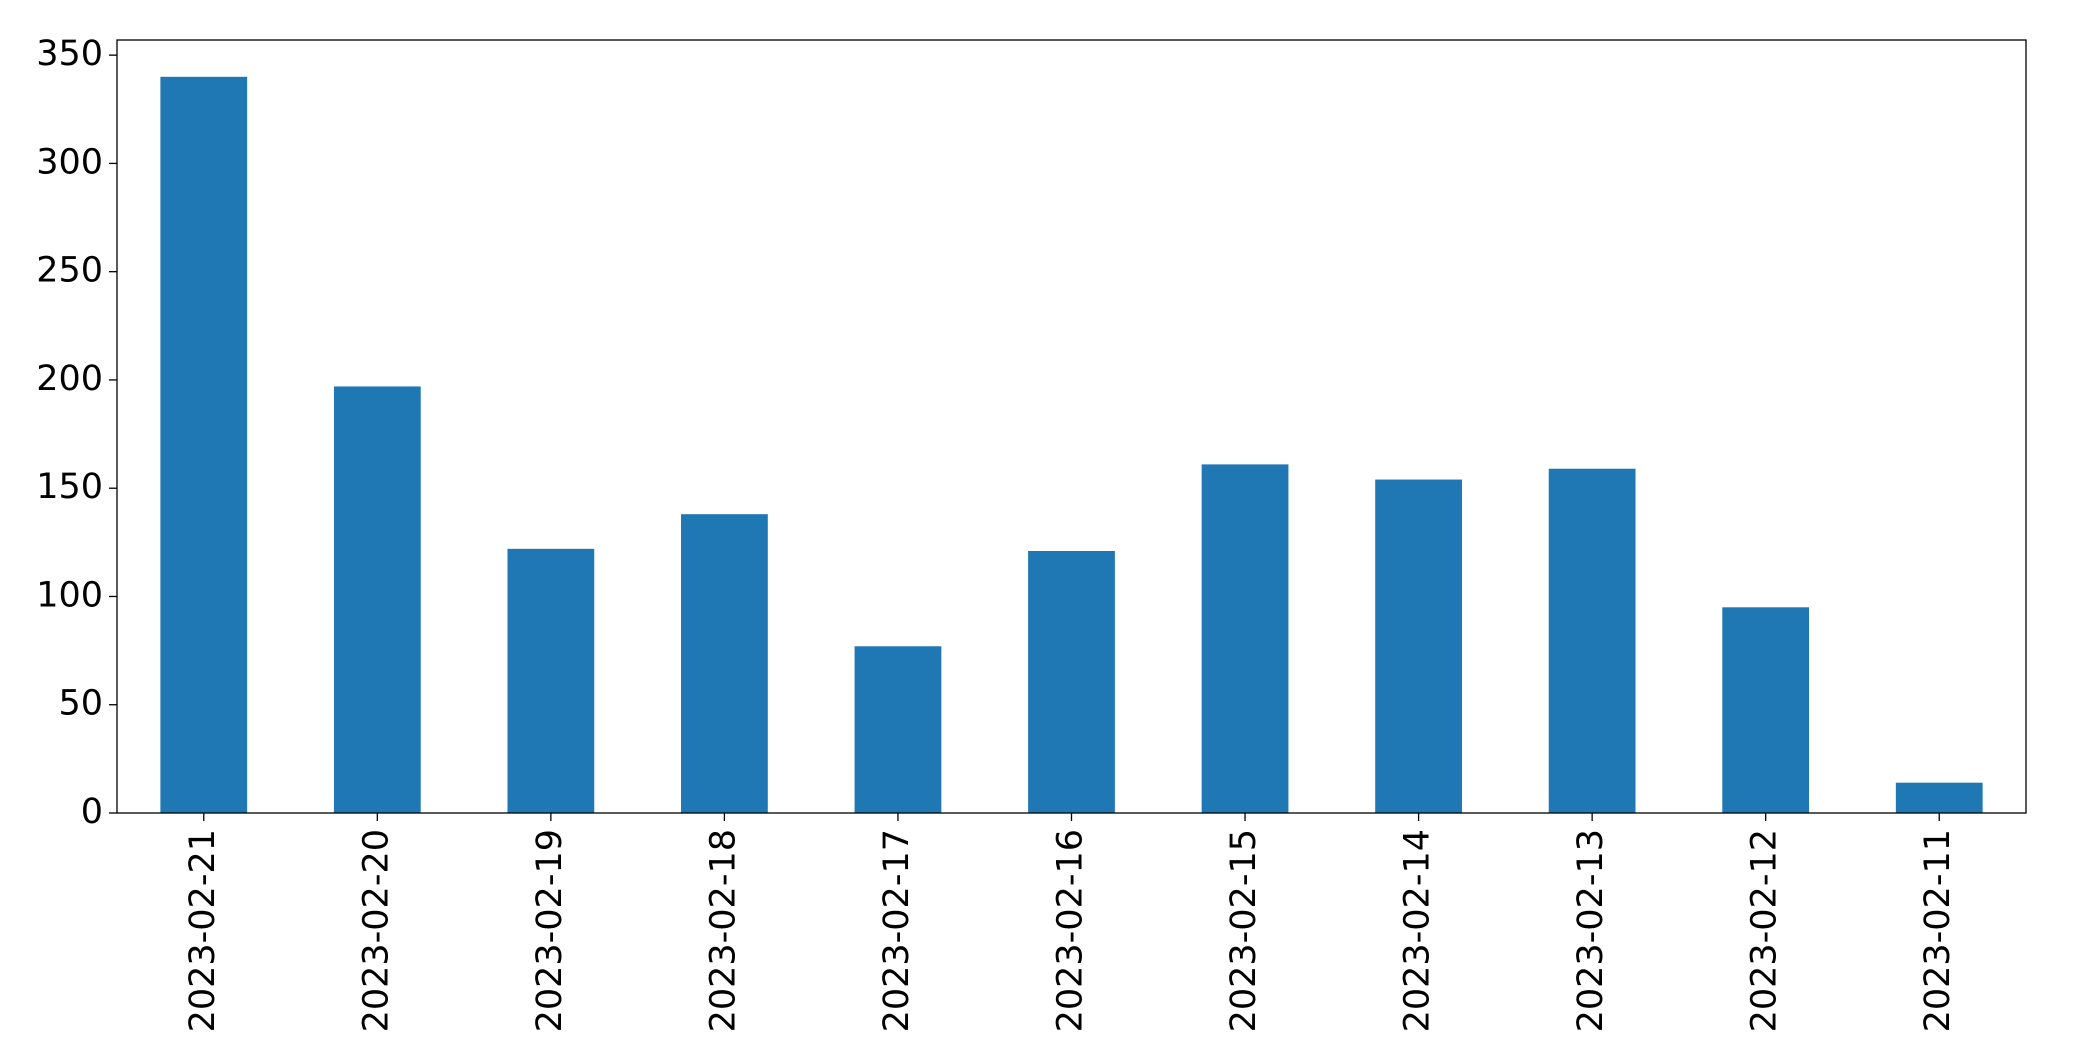 This screenshot has height=1061, width=2093. Describe the element at coordinates (69, 54) in the screenshot. I see `y-tick-label: 350` at that location.